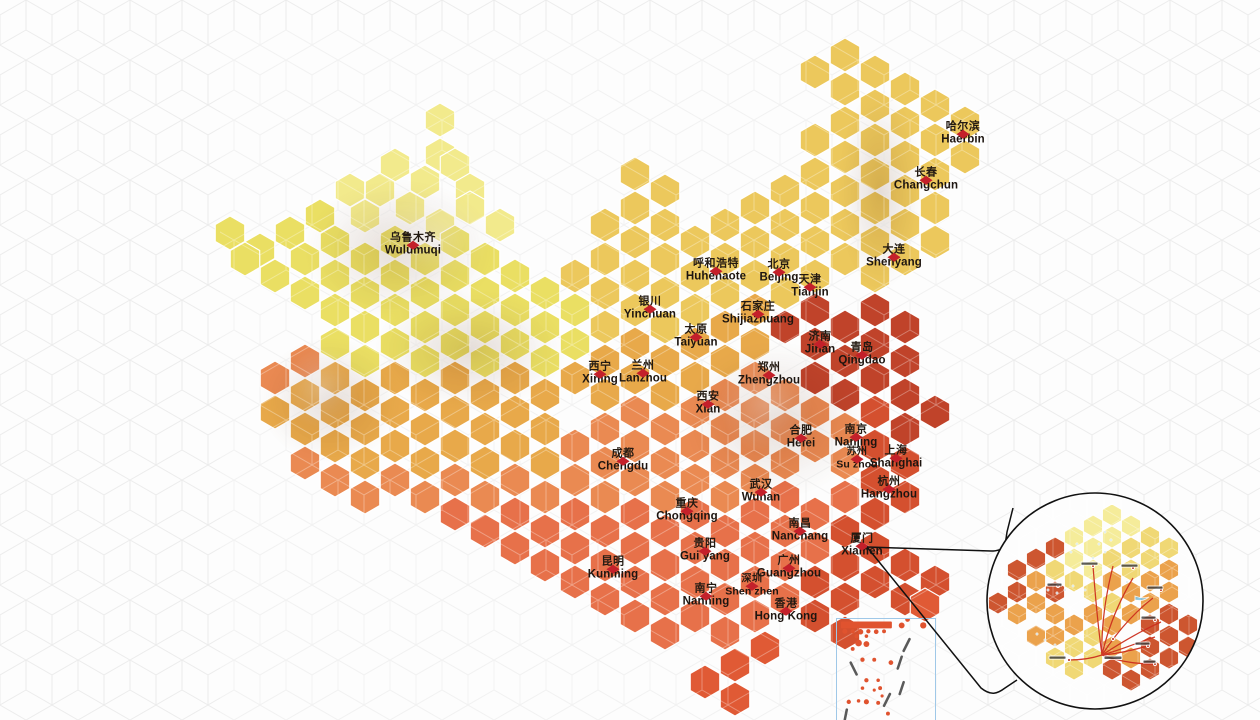 The height and width of the screenshot is (720, 1260). I want to click on city-name-en: Wulumuqi, so click(413, 250).